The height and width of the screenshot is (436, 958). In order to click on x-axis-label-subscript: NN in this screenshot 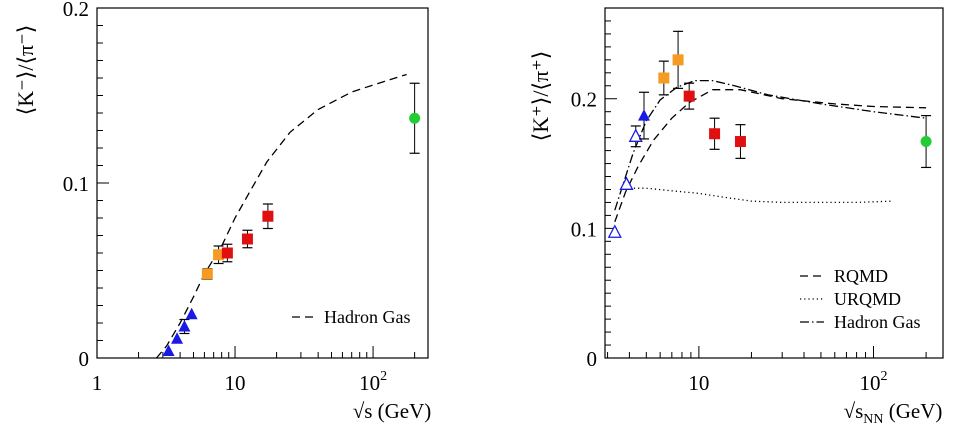, I will do `click(873, 419)`.